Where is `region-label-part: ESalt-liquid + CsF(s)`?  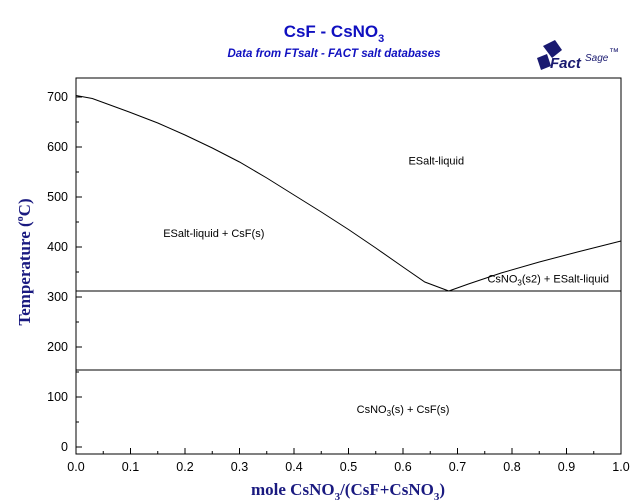
region-label-part: ESalt-liquid + CsF(s) is located at coordinates (213, 234).